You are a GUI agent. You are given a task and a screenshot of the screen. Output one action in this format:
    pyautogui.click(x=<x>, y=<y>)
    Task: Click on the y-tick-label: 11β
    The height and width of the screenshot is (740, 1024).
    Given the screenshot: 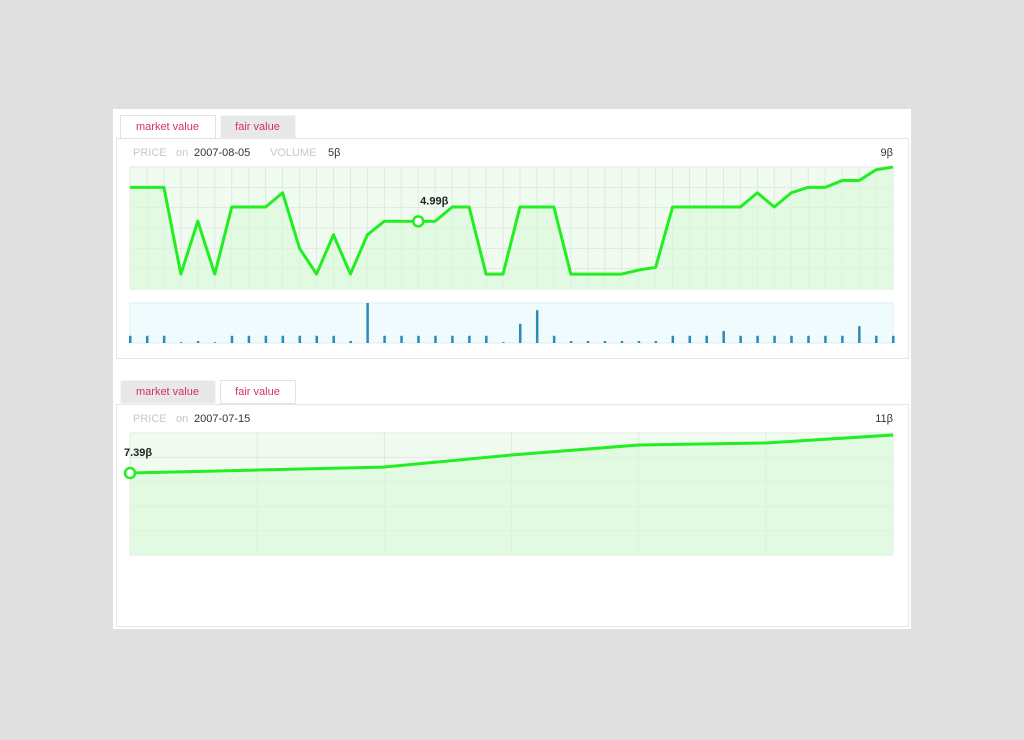 What is the action you would take?
    pyautogui.click(x=884, y=419)
    